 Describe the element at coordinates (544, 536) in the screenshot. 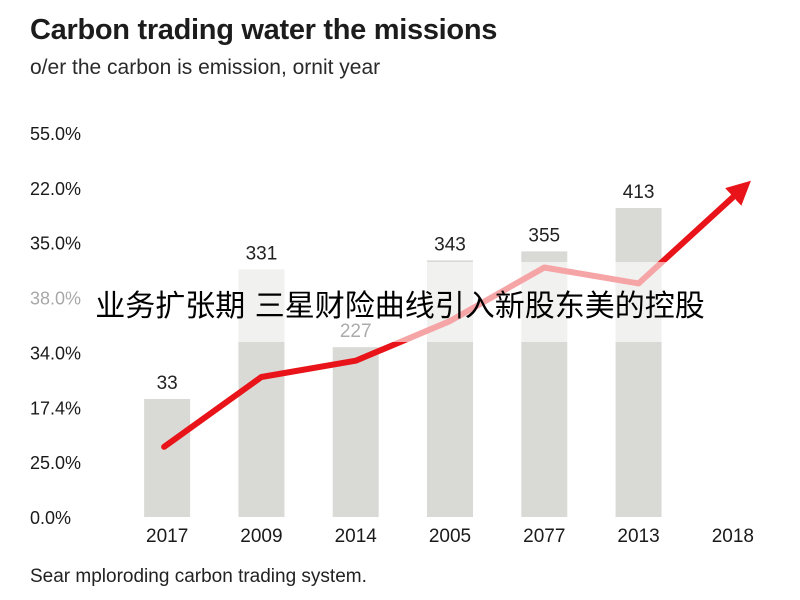

I see `x-tick-label: 2077` at that location.